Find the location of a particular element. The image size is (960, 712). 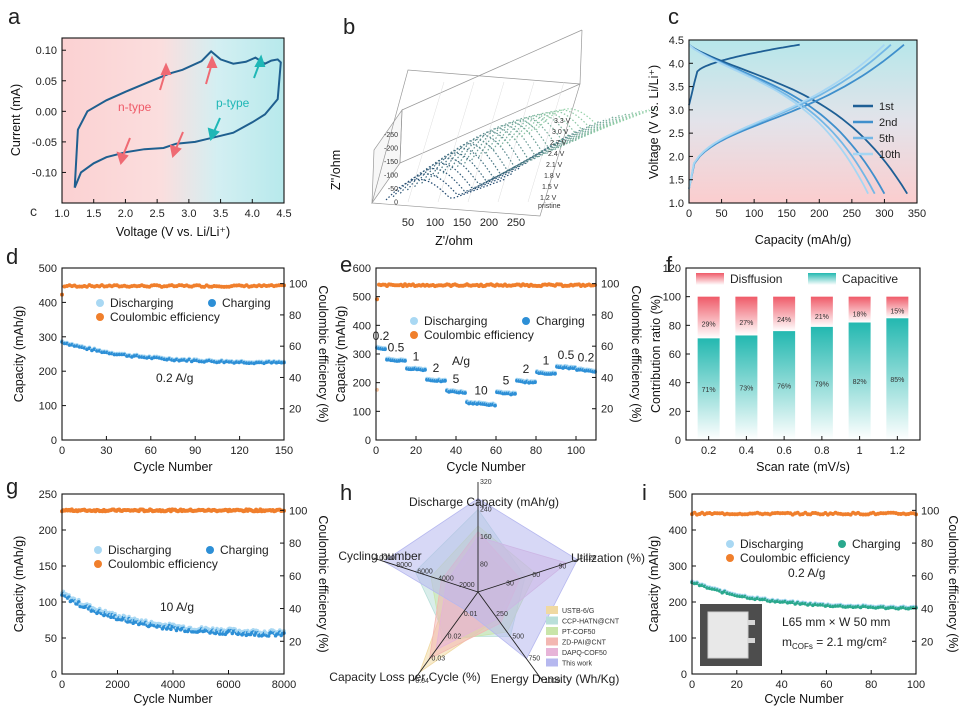

radar-tick-label: 0.04 is located at coordinates (422, 681).